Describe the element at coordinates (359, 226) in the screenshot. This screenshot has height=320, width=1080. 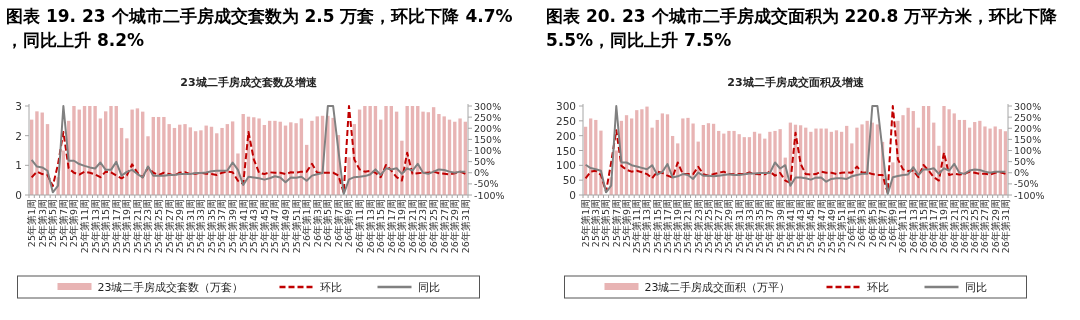
I see `x-tick-label: 26年第11周` at that location.